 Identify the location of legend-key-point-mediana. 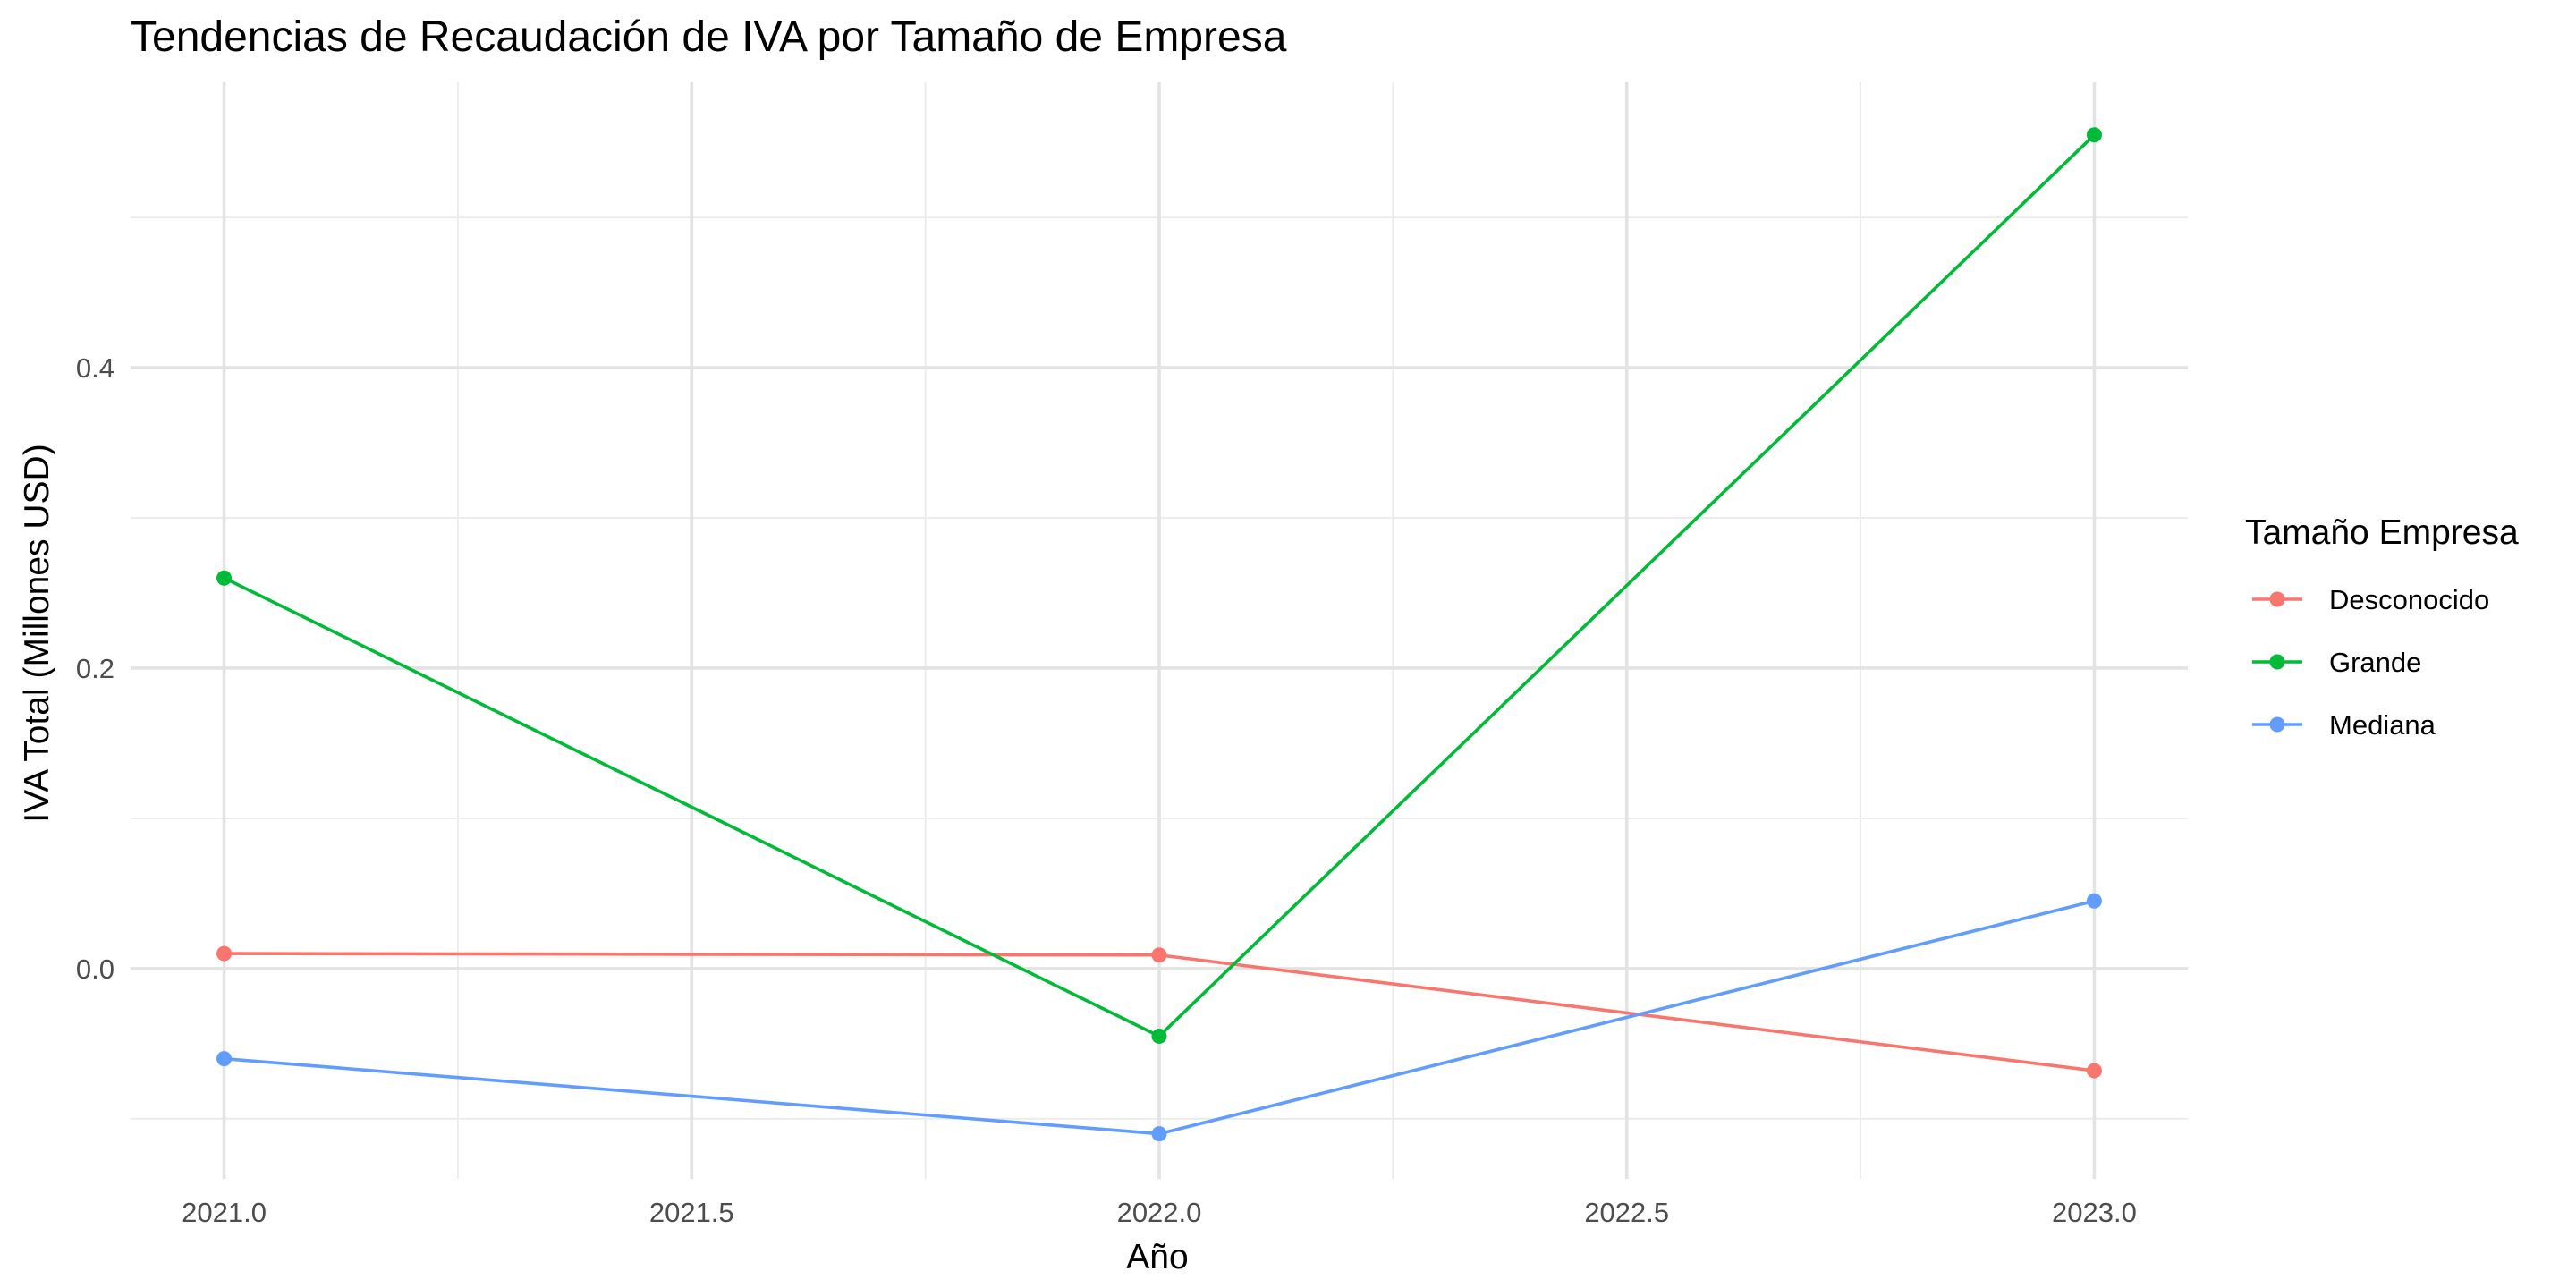
(2277, 724).